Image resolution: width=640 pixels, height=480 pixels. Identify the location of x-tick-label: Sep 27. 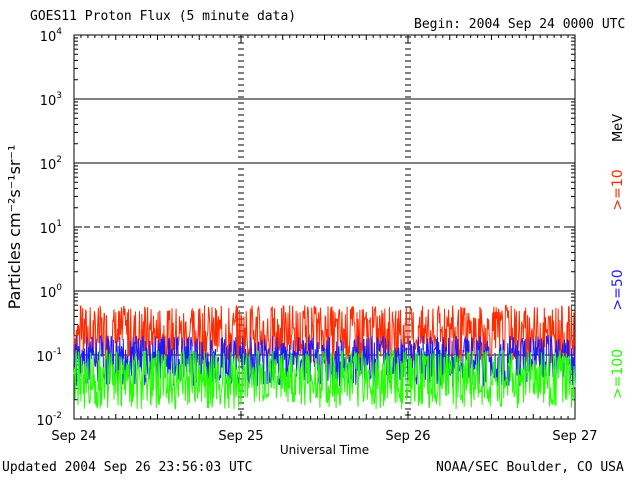
(574, 436).